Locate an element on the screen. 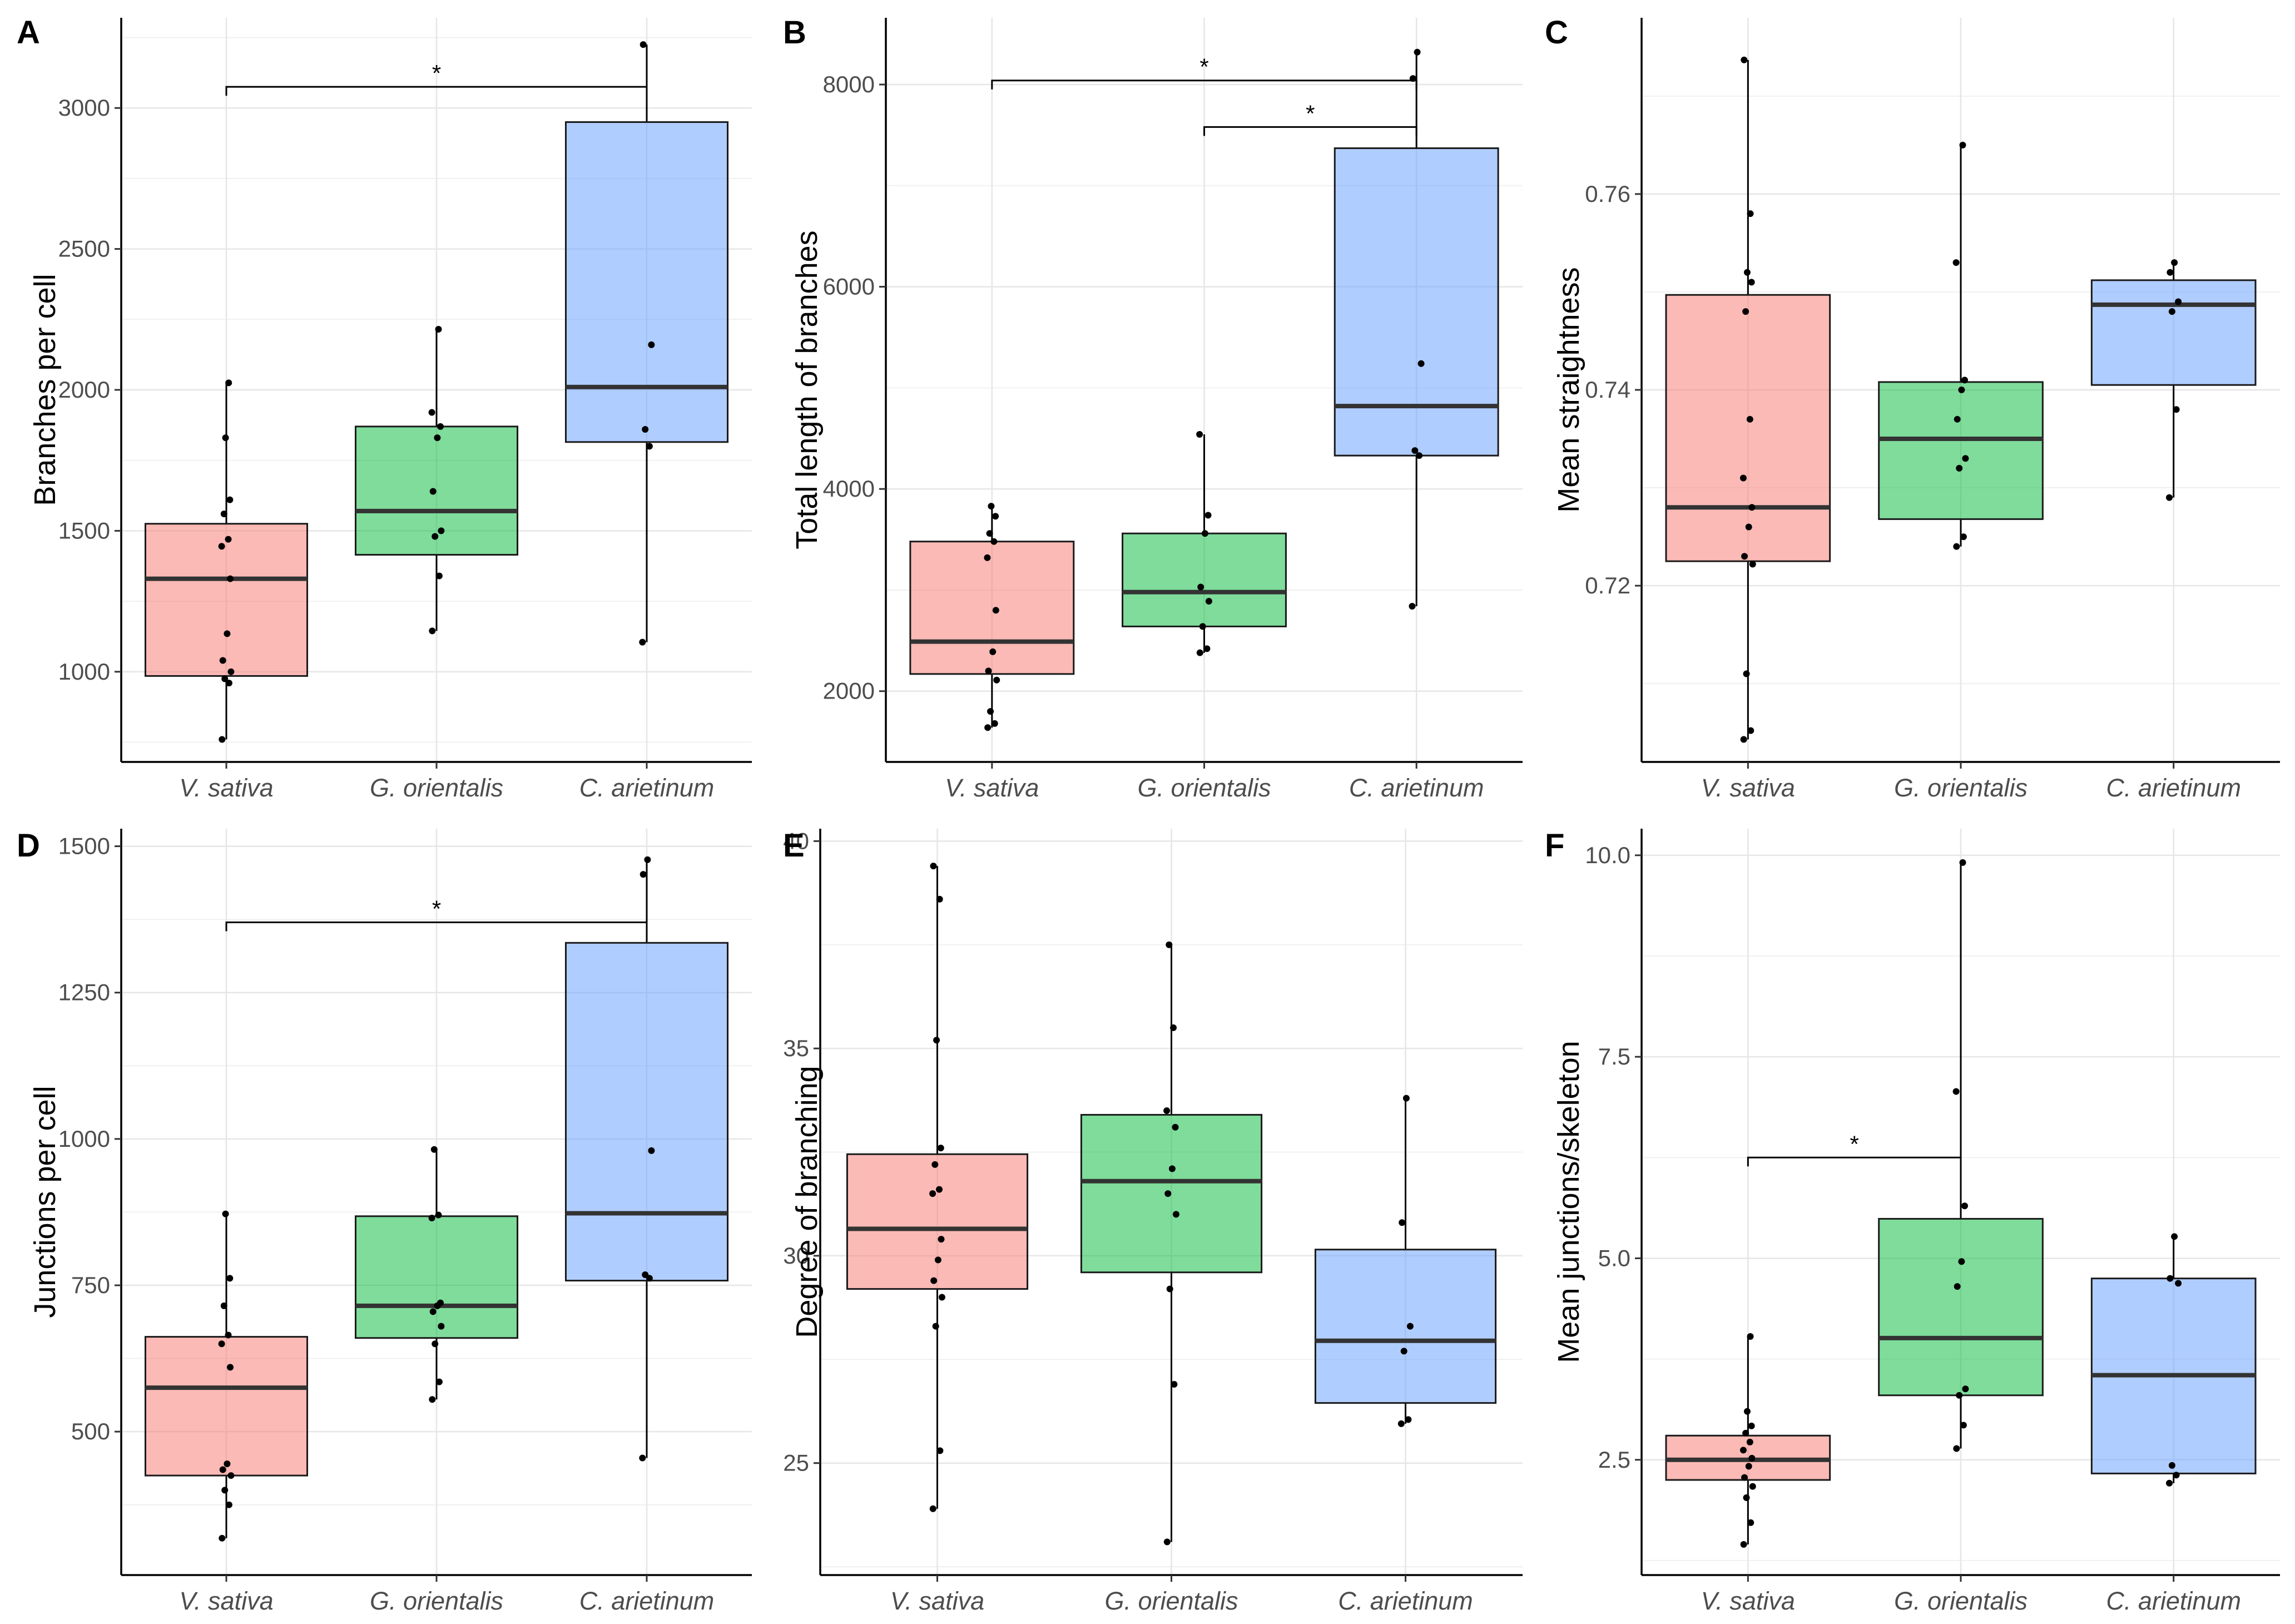 The width and height of the screenshot is (2295, 1624). y-tick-label: 750 is located at coordinates (90, 1285).